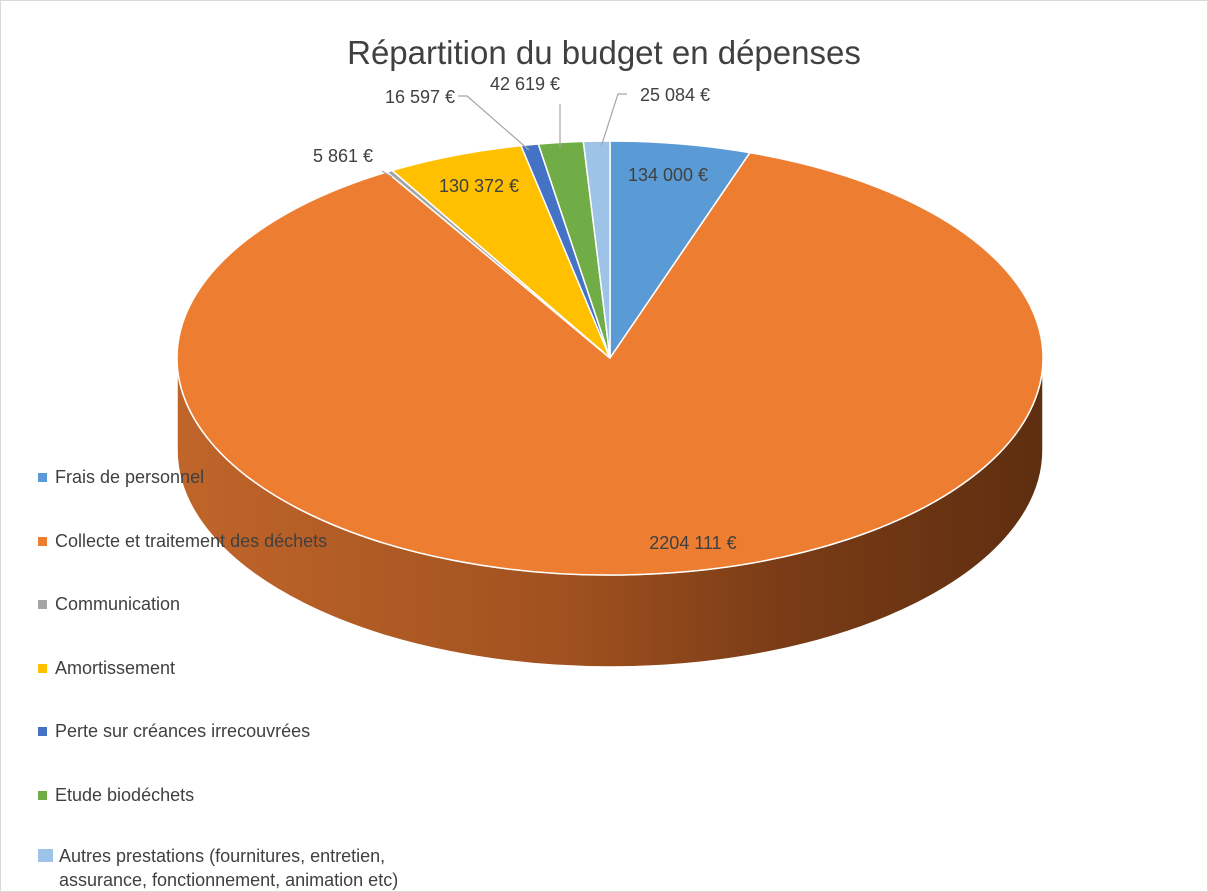 This screenshot has width=1208, height=892. I want to click on legend-item: Etude biodéchets, so click(116, 795).